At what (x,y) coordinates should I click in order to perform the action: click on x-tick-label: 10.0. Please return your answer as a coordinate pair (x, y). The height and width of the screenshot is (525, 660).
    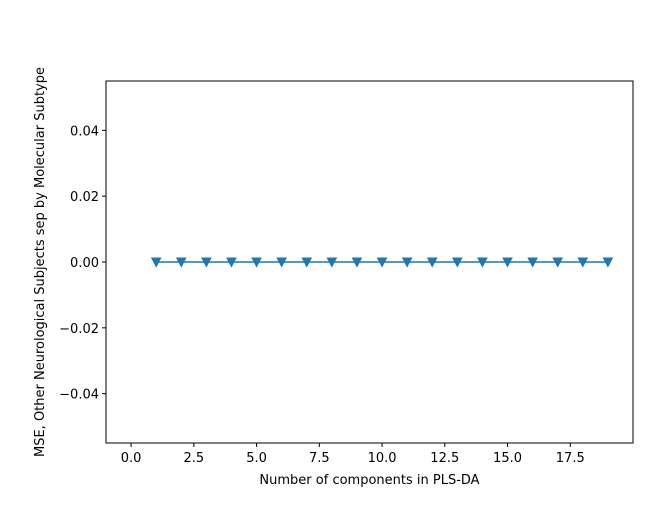
    Looking at the image, I should click on (382, 458).